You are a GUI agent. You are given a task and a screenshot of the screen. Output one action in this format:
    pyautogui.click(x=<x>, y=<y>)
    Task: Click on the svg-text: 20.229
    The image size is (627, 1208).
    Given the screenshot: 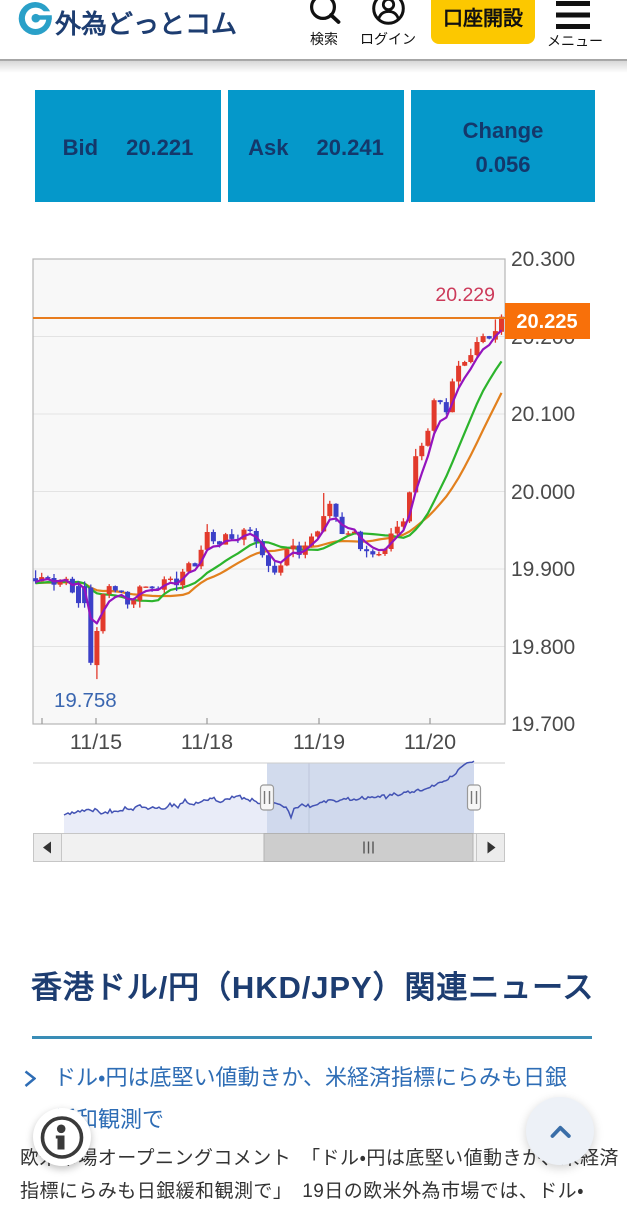 What is the action you would take?
    pyautogui.click(x=465, y=295)
    